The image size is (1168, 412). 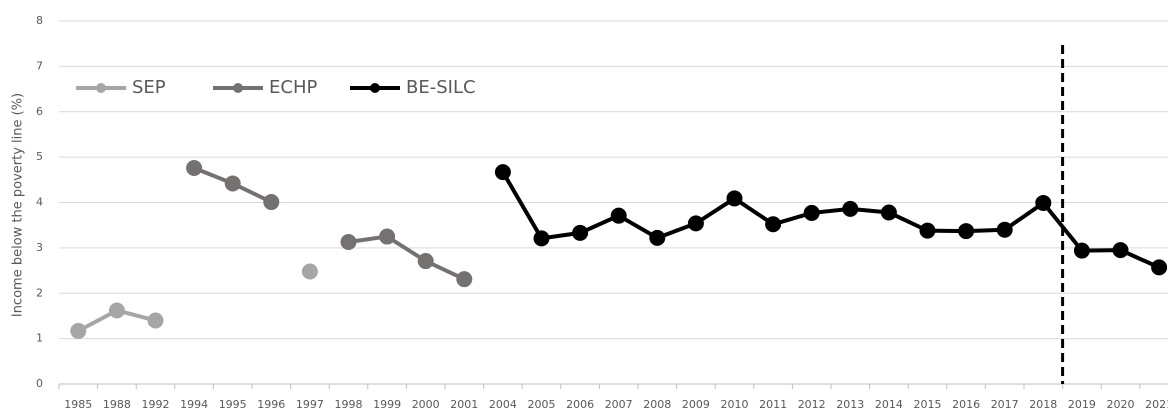 What do you see at coordinates (39, 20) in the screenshot?
I see `y-tick-label: 8` at bounding box center [39, 20].